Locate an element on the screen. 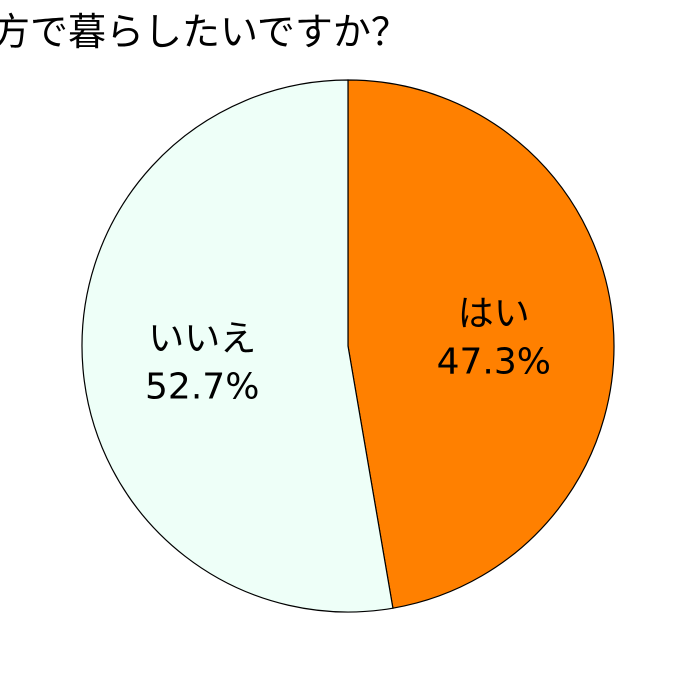 This screenshot has height=696, width=696. slice-category-label: はい is located at coordinates (494, 314).